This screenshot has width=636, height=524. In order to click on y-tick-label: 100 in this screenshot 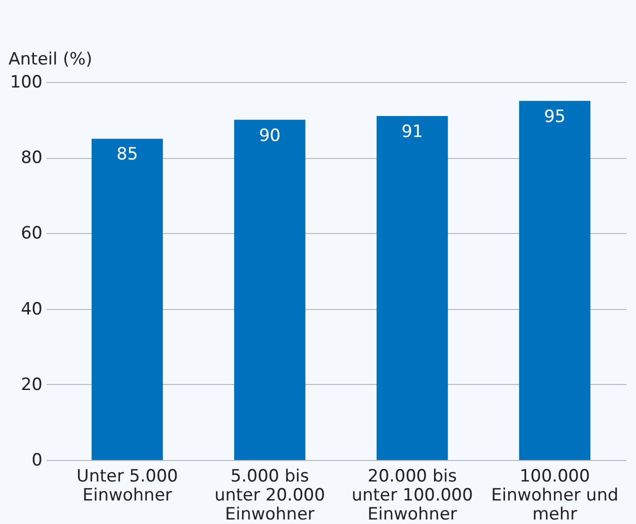, I will do `click(26, 82)`.